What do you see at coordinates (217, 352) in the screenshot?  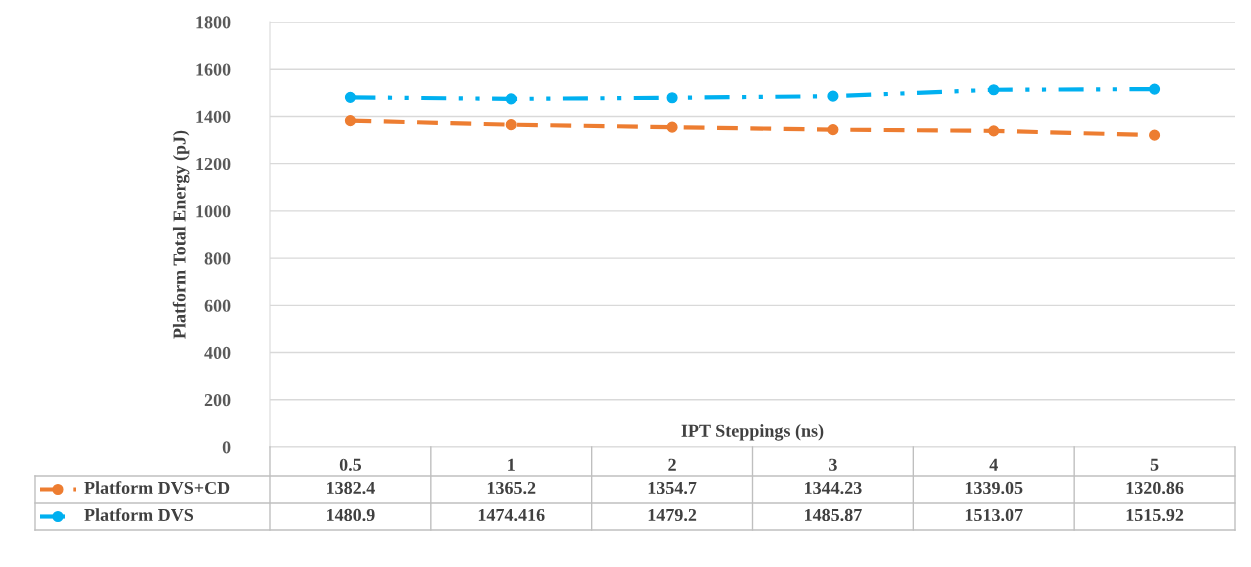 I see `y-tick-label: 400` at bounding box center [217, 352].